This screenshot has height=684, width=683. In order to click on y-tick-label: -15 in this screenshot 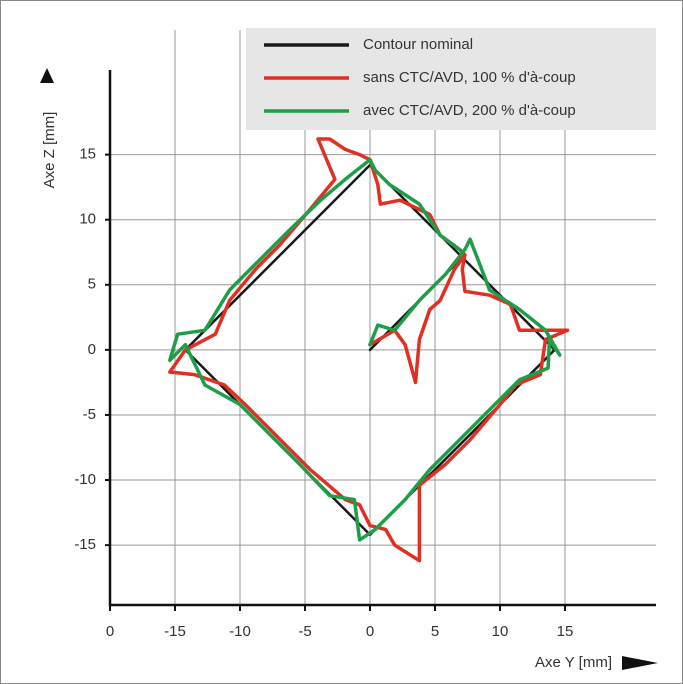, I will do `click(85, 544)`.